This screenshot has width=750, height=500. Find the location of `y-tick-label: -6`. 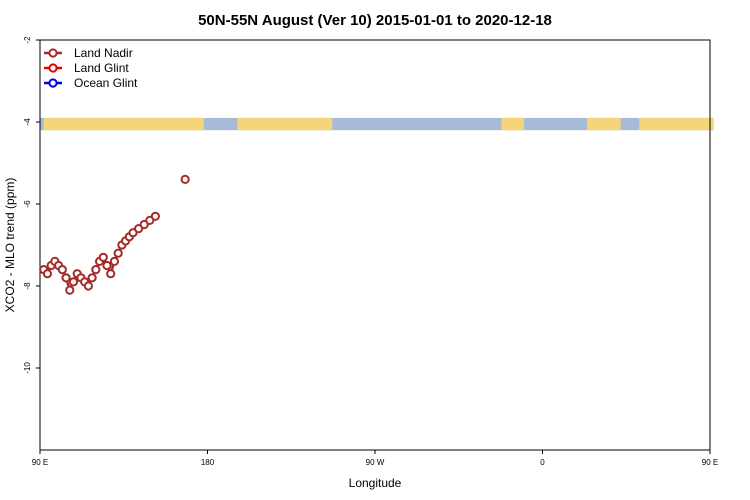

y-tick-label: -6 is located at coordinates (27, 204).